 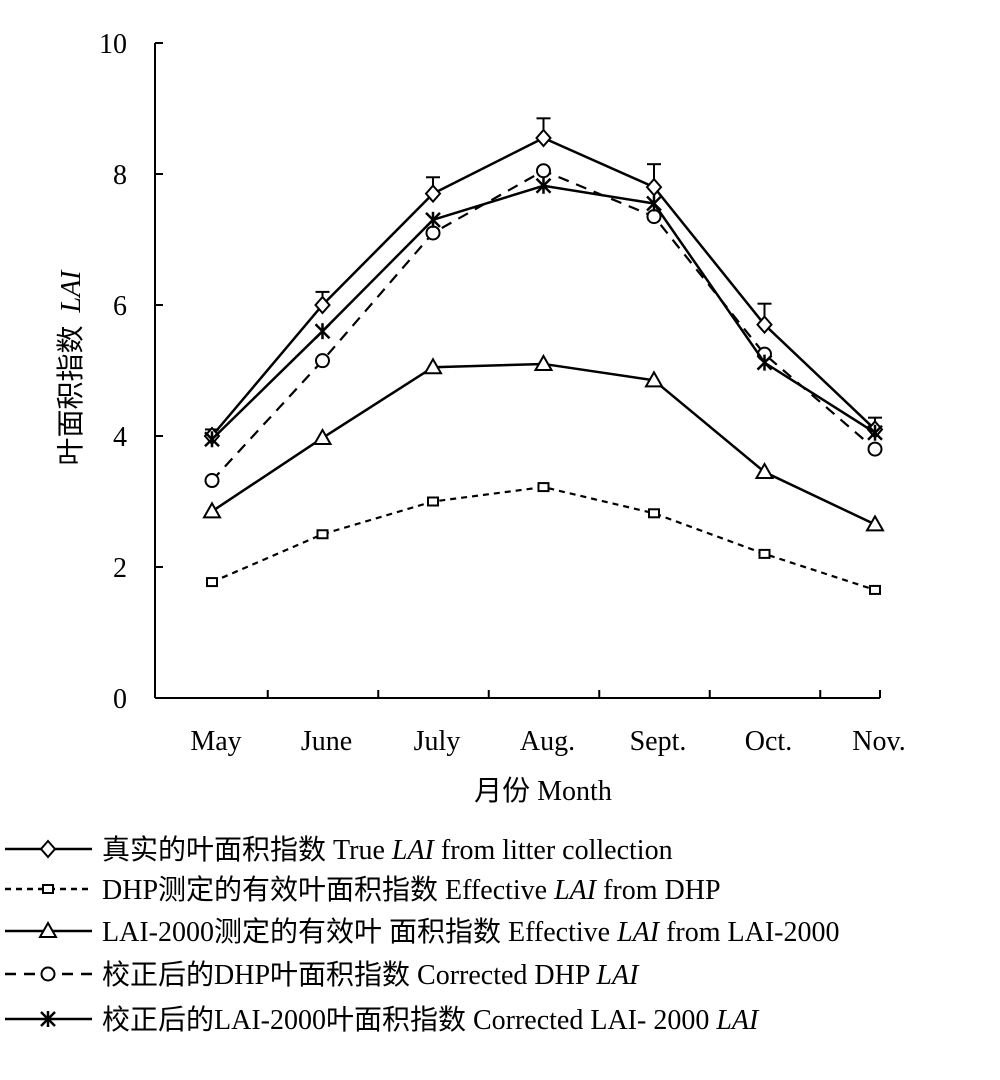 What do you see at coordinates (658, 741) in the screenshot?
I see `x-tick-label: Sept.` at bounding box center [658, 741].